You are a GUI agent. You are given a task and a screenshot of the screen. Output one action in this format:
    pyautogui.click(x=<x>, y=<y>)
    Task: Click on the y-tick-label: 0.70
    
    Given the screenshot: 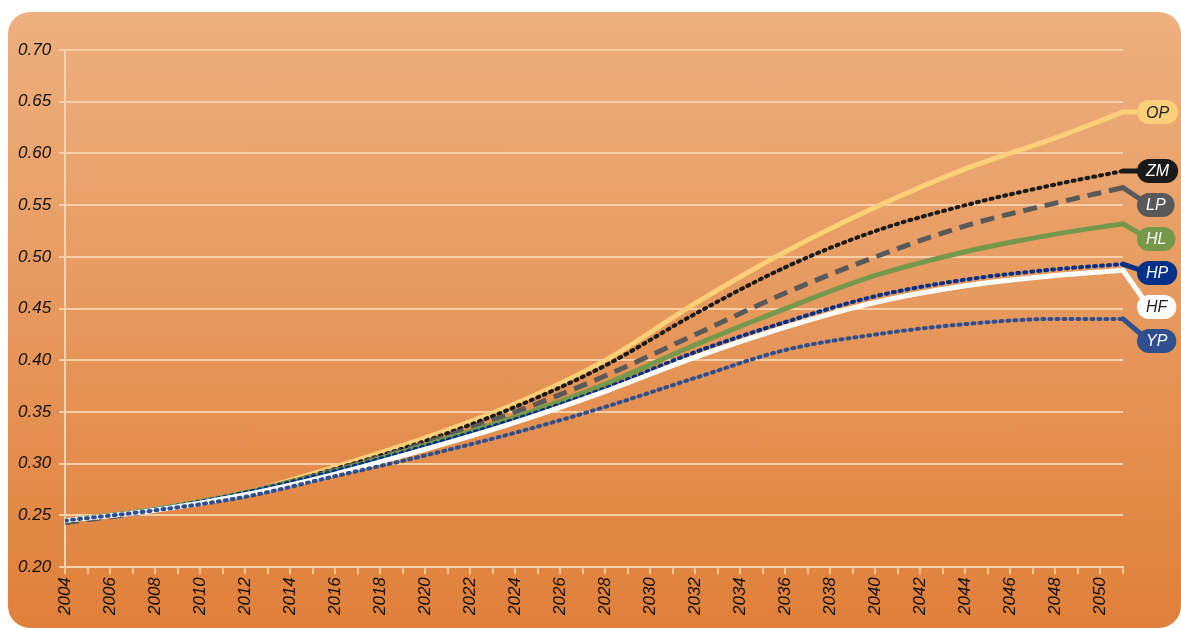 What is the action you would take?
    pyautogui.click(x=34, y=49)
    